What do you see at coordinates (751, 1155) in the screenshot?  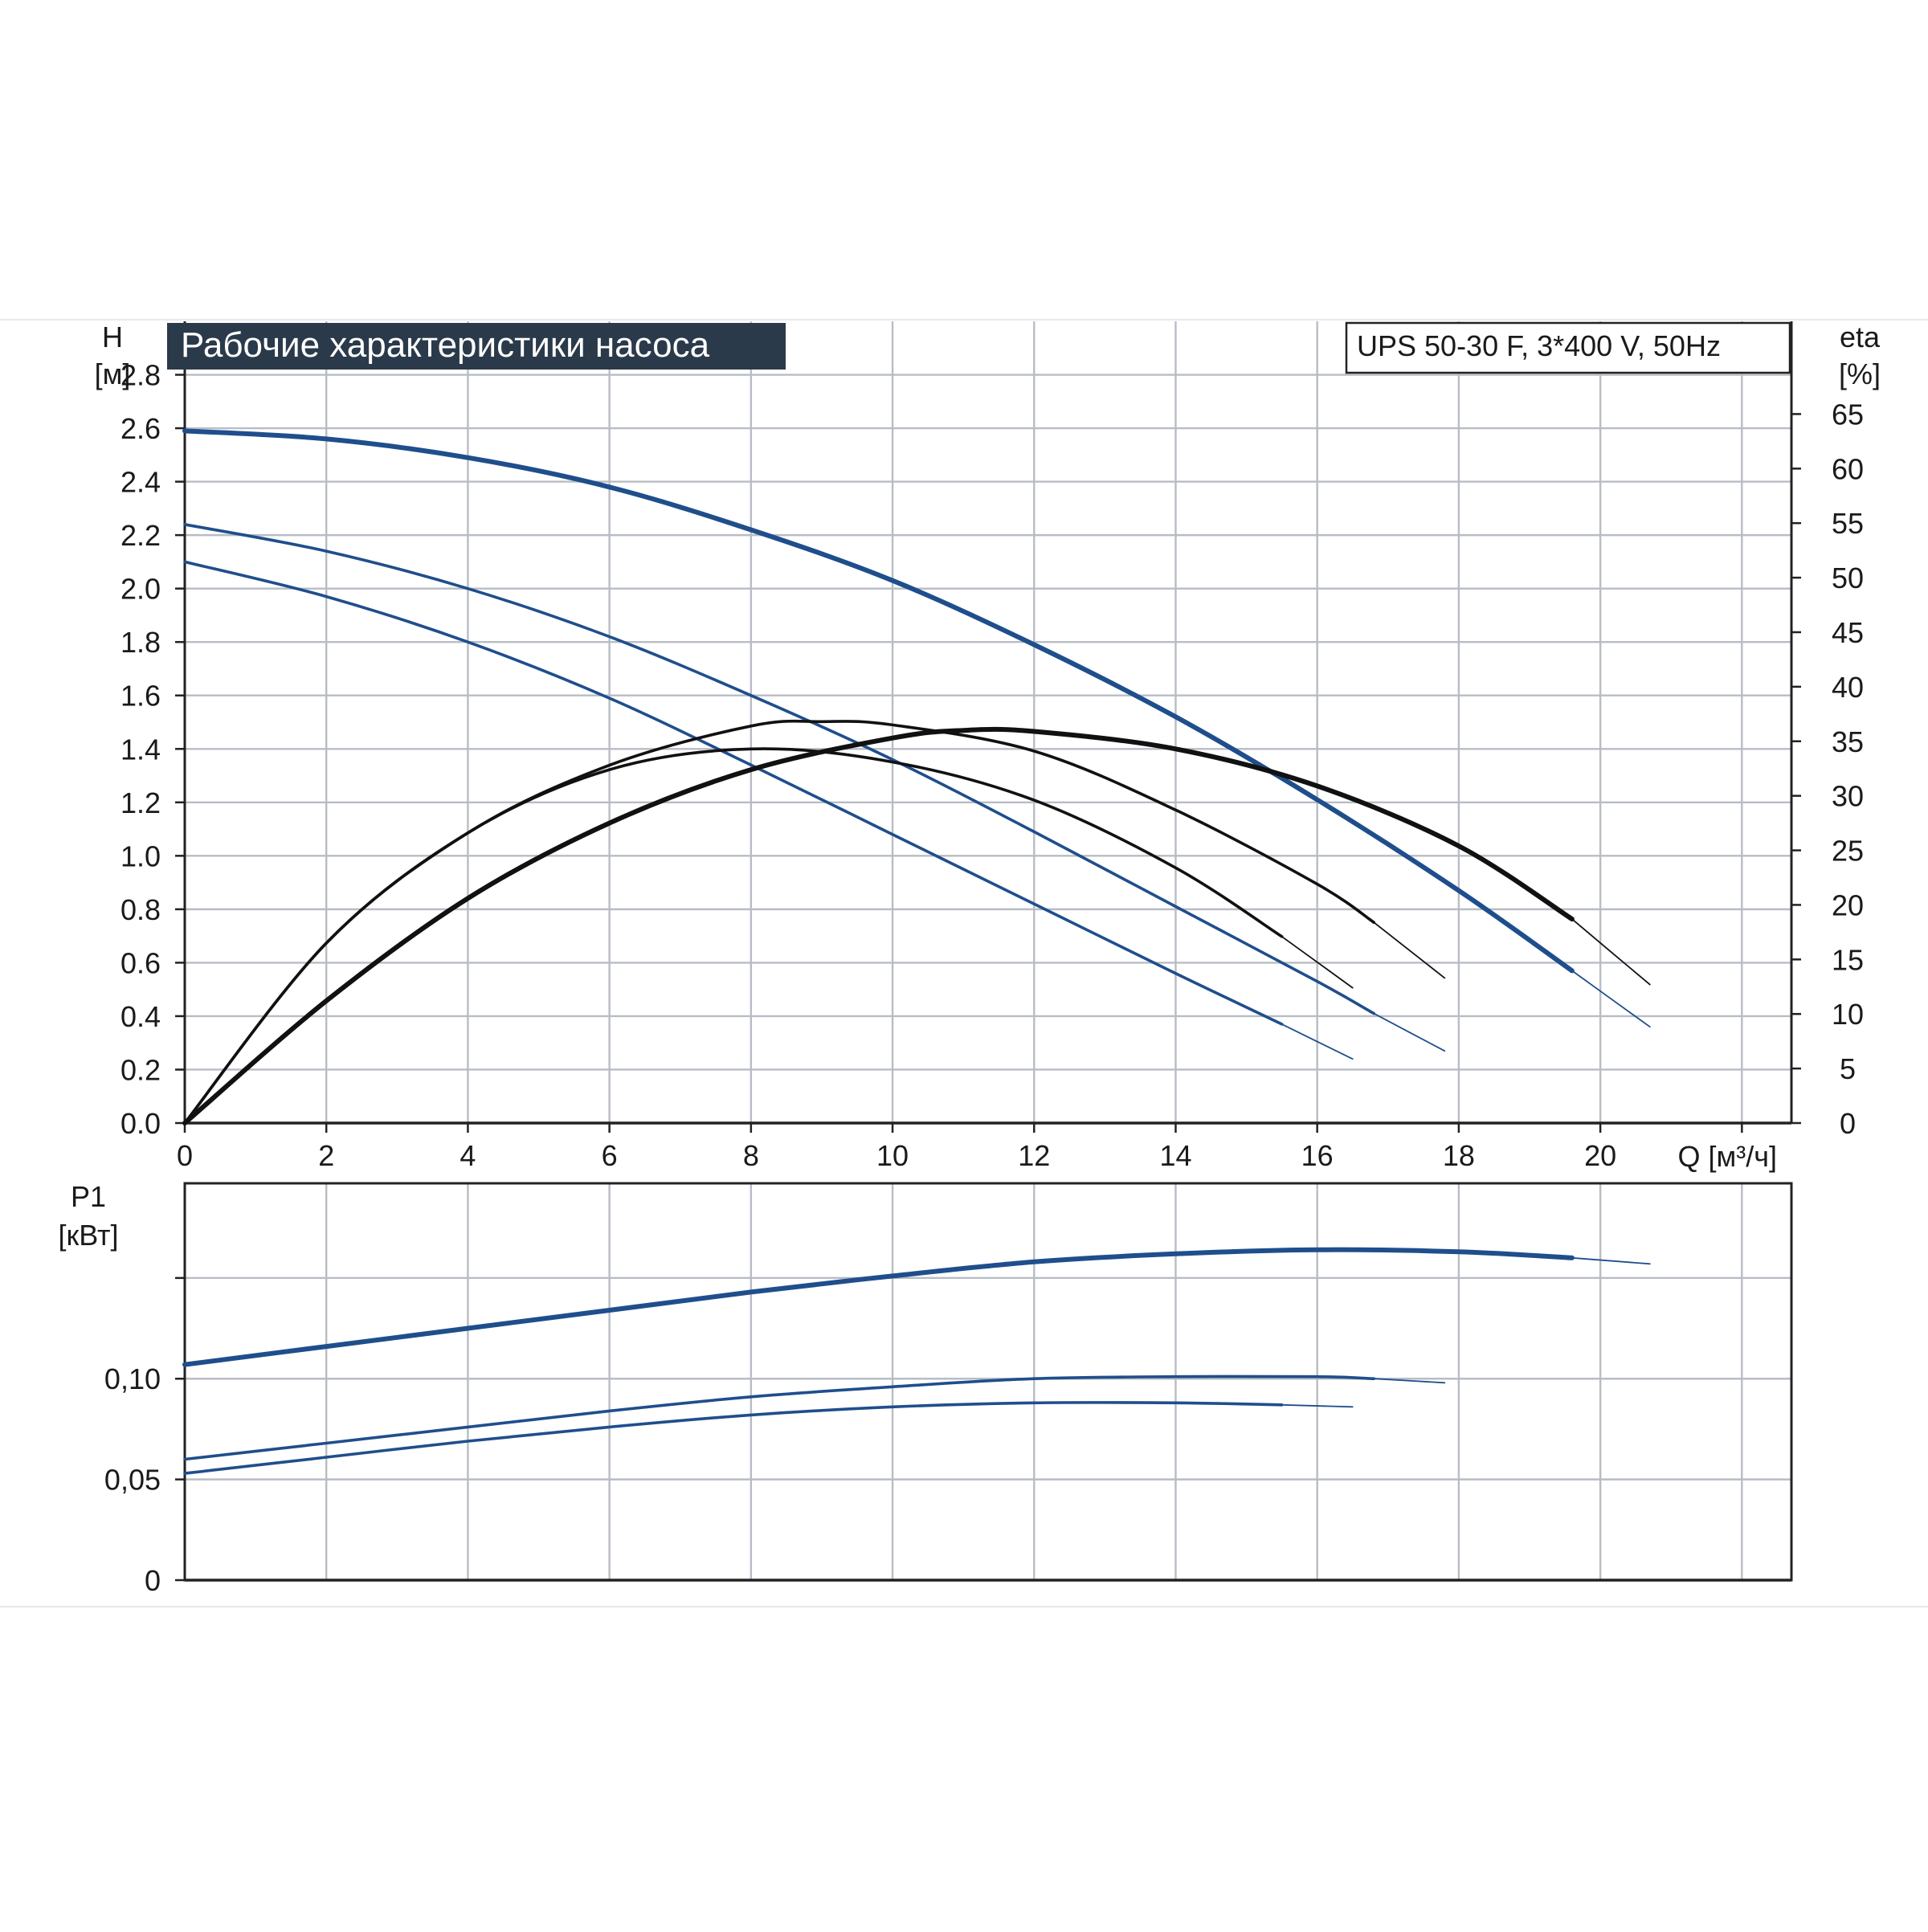 I see `x-tick-label: 8` at bounding box center [751, 1155].